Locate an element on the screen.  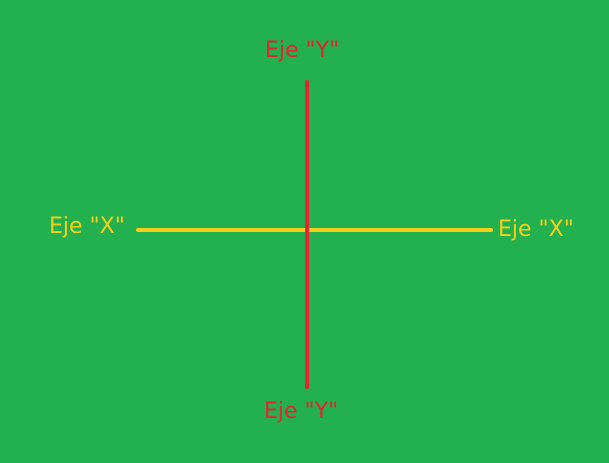
y-axis-label-bottom: Eje "Y" is located at coordinates (301, 411).